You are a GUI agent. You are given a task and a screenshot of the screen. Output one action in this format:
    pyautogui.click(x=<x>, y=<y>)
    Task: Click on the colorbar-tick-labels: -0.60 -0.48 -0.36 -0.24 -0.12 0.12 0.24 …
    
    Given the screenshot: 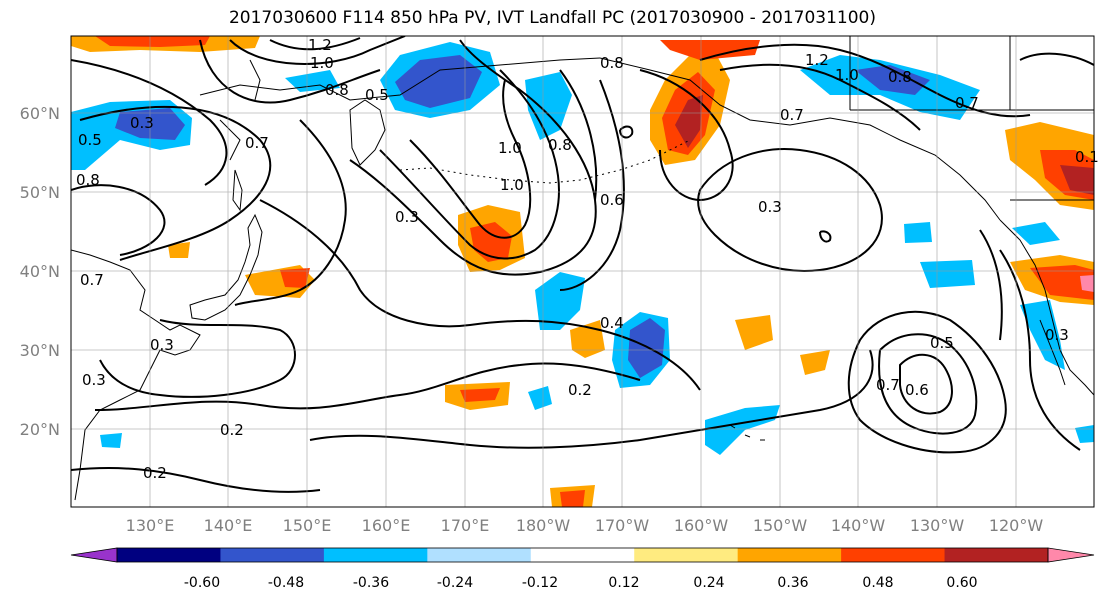 What is the action you would take?
    pyautogui.click(x=581, y=583)
    